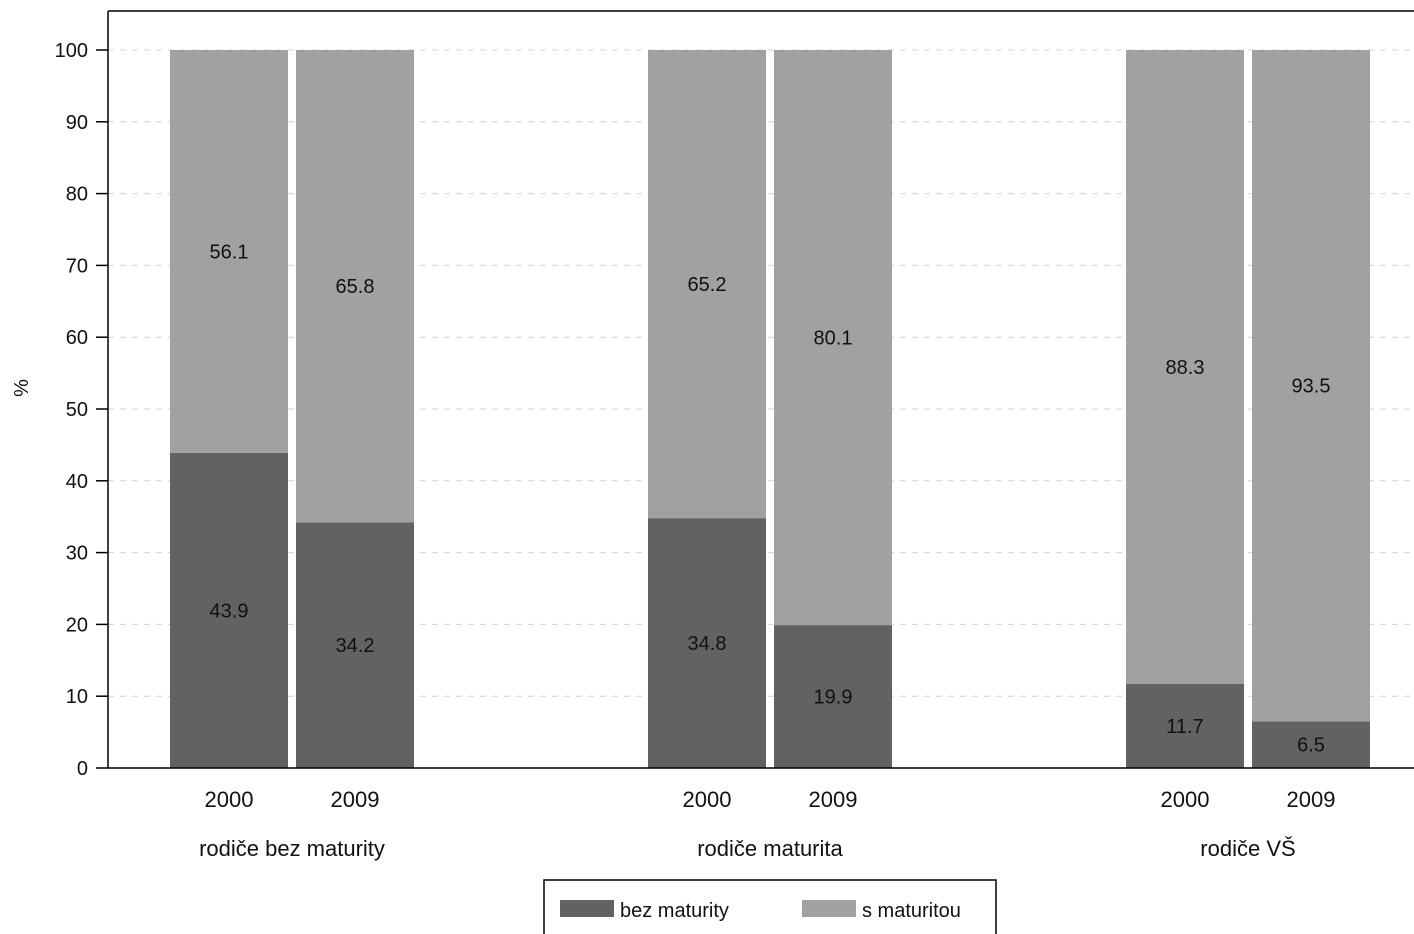 The width and height of the screenshot is (1414, 934). What do you see at coordinates (77, 338) in the screenshot?
I see `y-tick-label: 60` at bounding box center [77, 338].